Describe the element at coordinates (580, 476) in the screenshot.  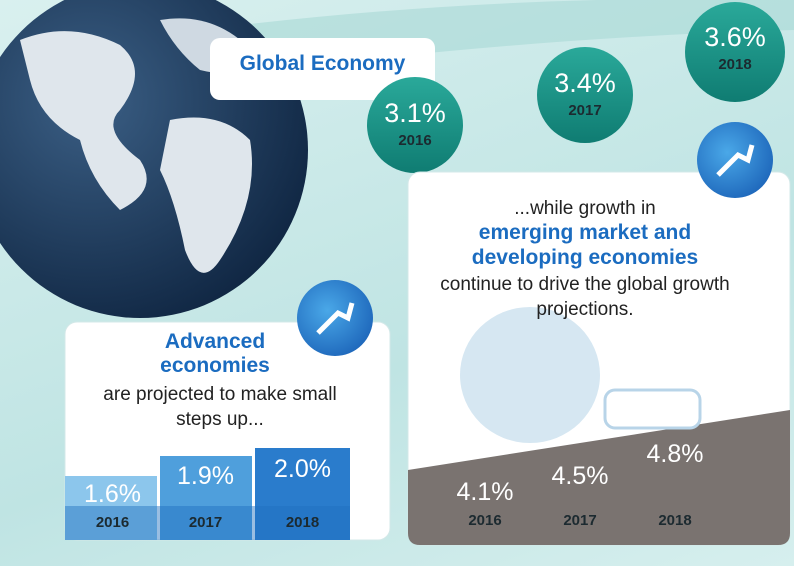
I see `value: 4.5%` at that location.